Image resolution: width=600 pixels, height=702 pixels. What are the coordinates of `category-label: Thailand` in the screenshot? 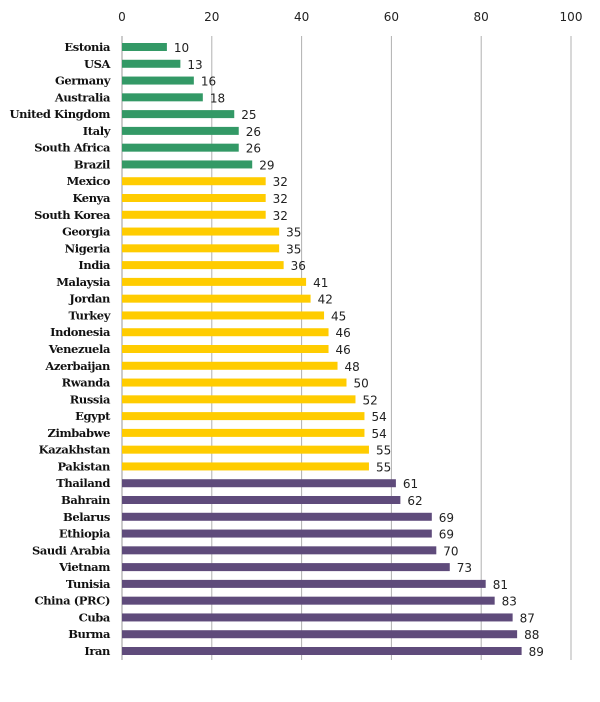 It's located at (83, 483).